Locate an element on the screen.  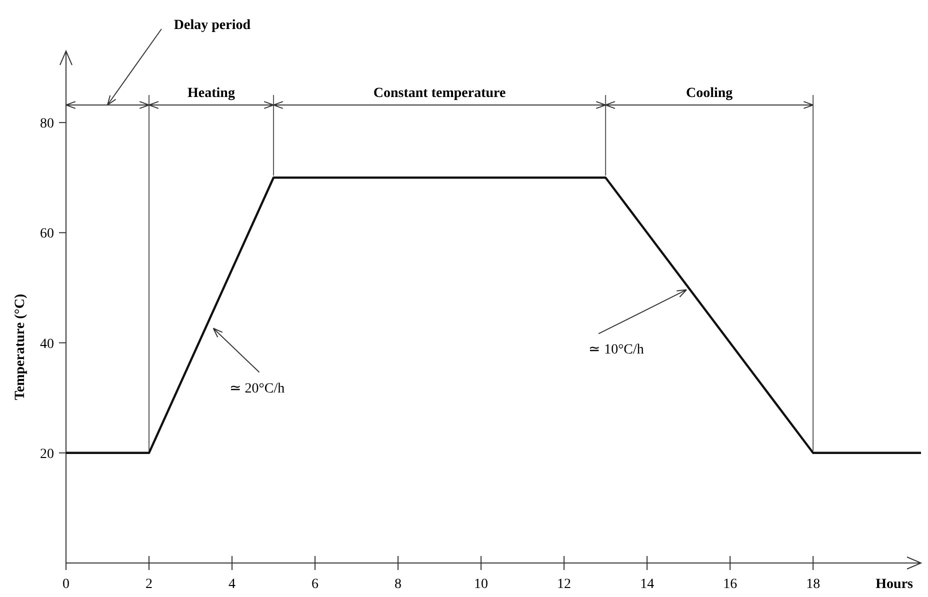
annotation: ≃ 20°C/h is located at coordinates (257, 388).